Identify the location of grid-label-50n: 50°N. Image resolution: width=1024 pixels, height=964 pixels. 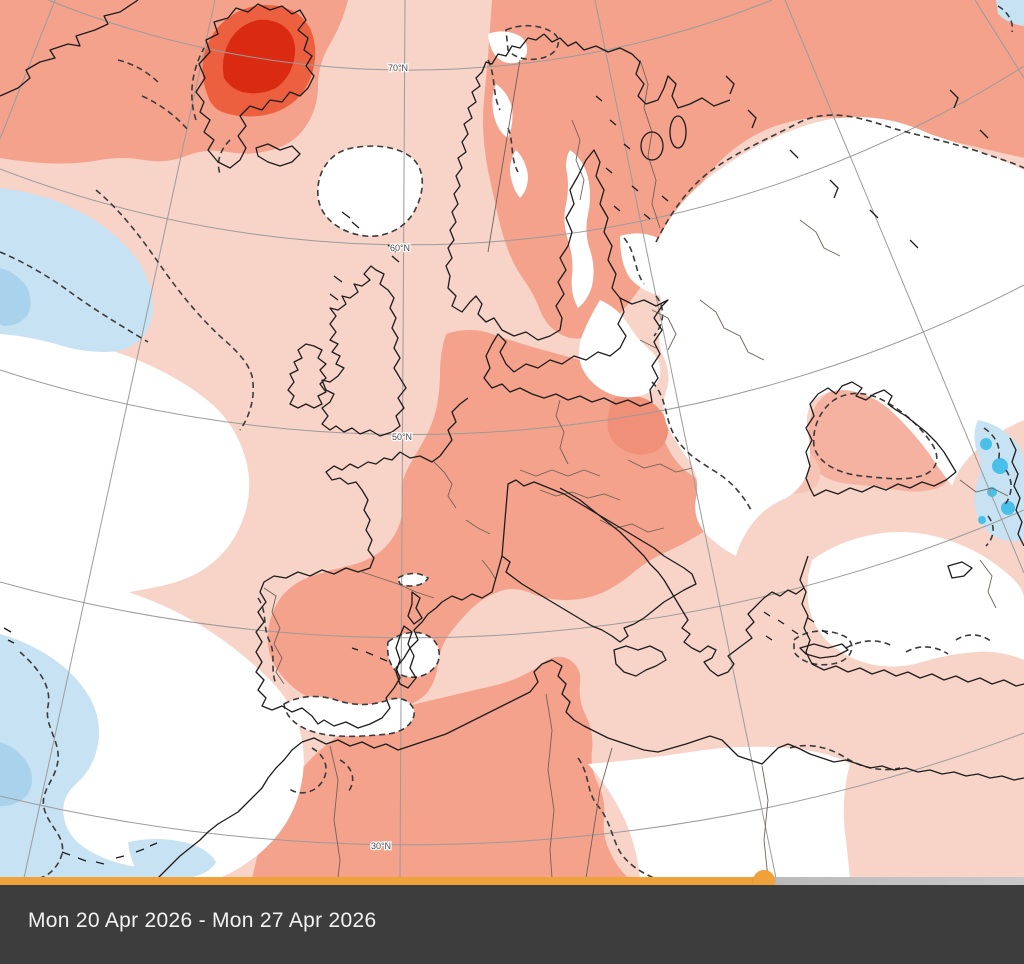
(402, 437).